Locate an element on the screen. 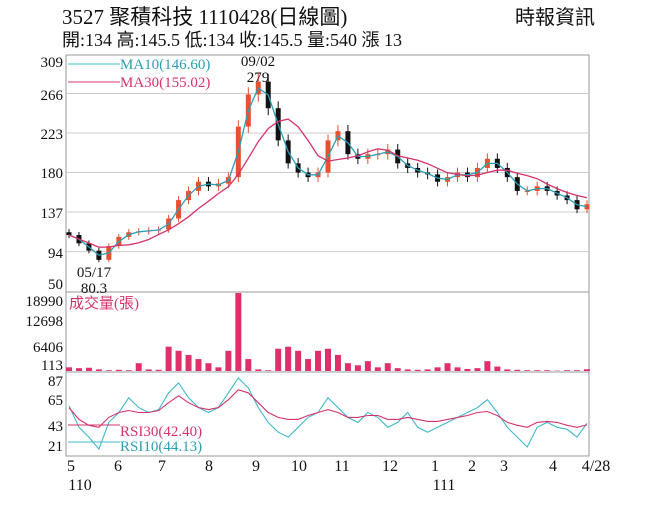 Image resolution: width=656 pixels, height=505 pixels. high-value-label: 279 is located at coordinates (258, 78).